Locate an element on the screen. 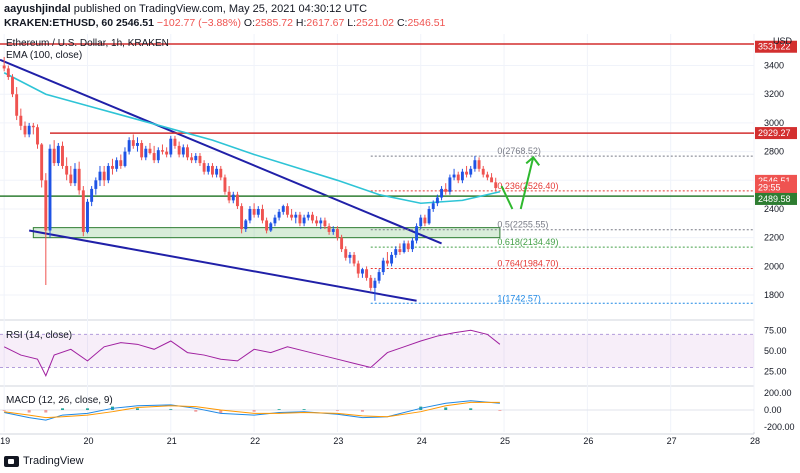 Image resolution: width=800 pixels, height=473 pixels. rsi-tick-label: 50.00 is located at coordinates (775, 351).